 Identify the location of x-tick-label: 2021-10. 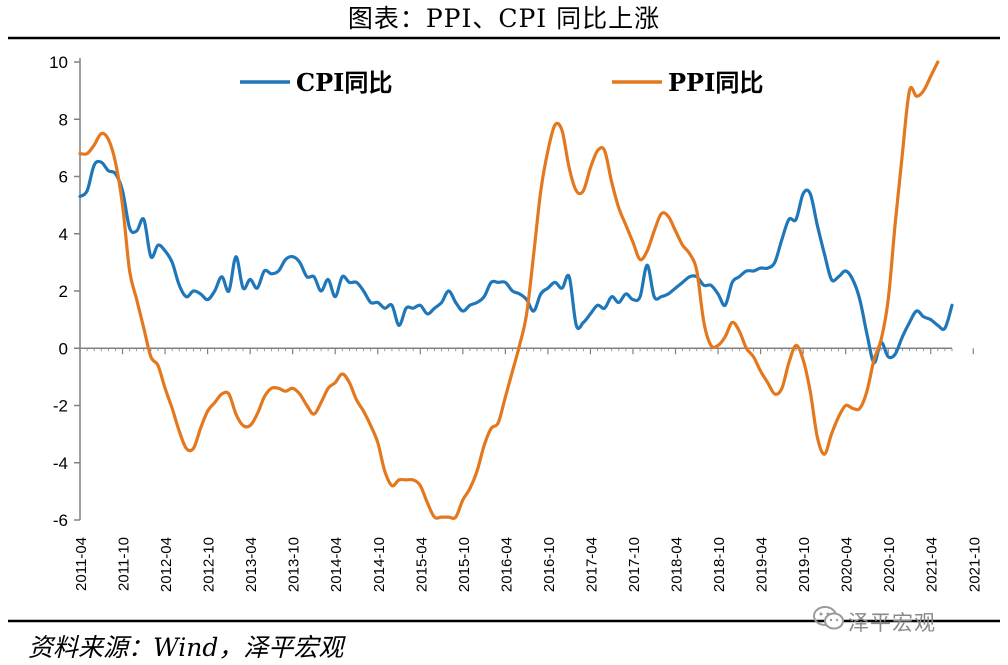
(974, 564).